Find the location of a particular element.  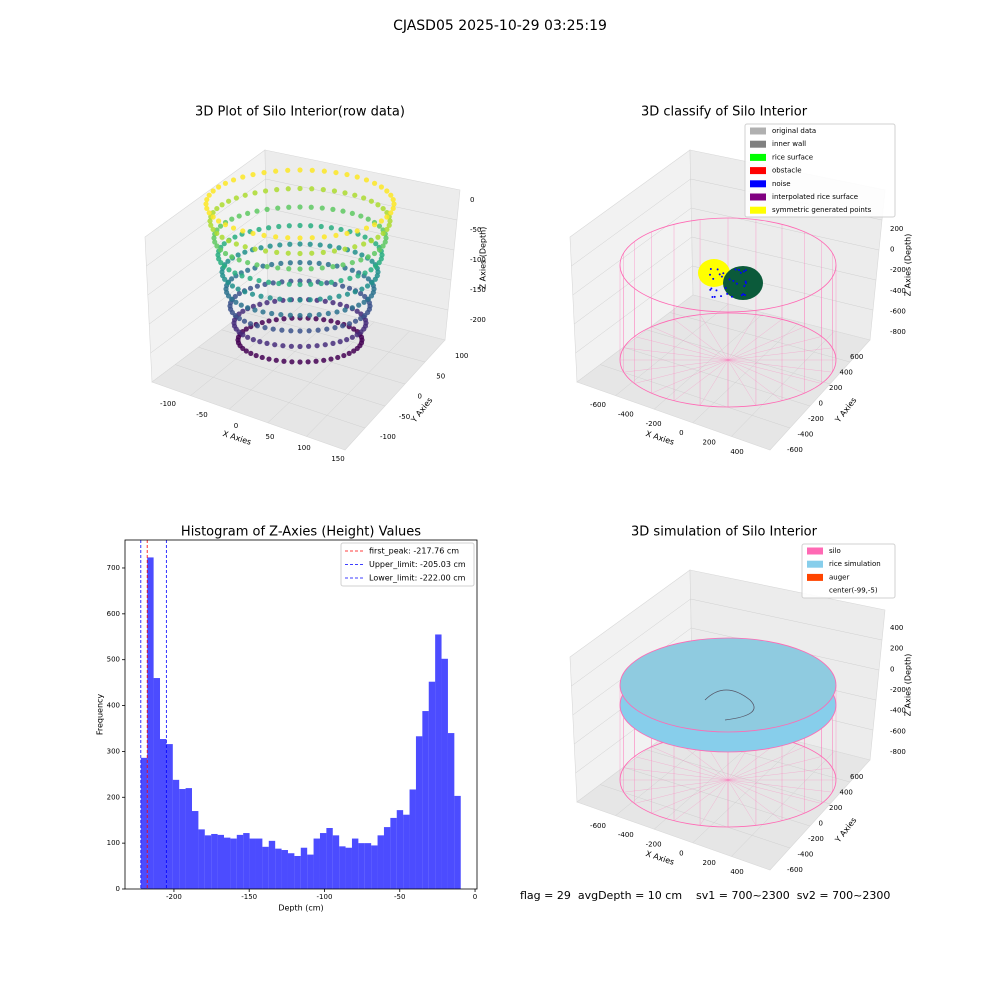

z-tick-label: -600 is located at coordinates (898, 311).